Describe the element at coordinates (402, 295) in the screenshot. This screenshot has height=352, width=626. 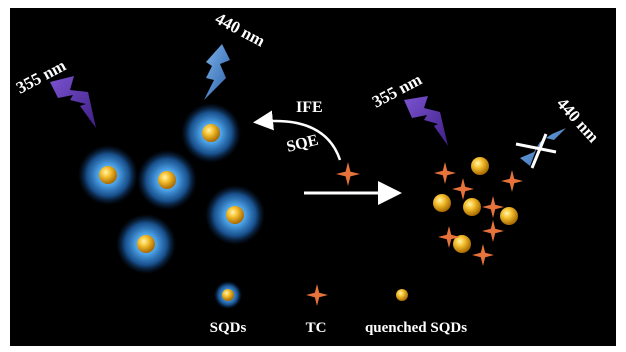
I see `legend-quenched-icon` at that location.